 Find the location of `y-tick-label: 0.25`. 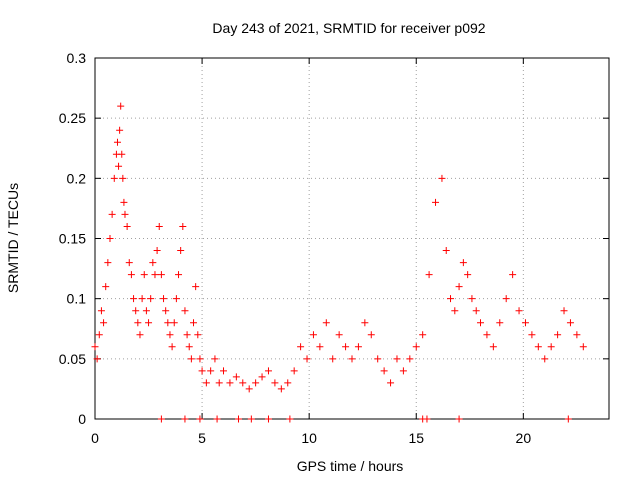

y-tick-label: 0.25 is located at coordinates (72, 118).